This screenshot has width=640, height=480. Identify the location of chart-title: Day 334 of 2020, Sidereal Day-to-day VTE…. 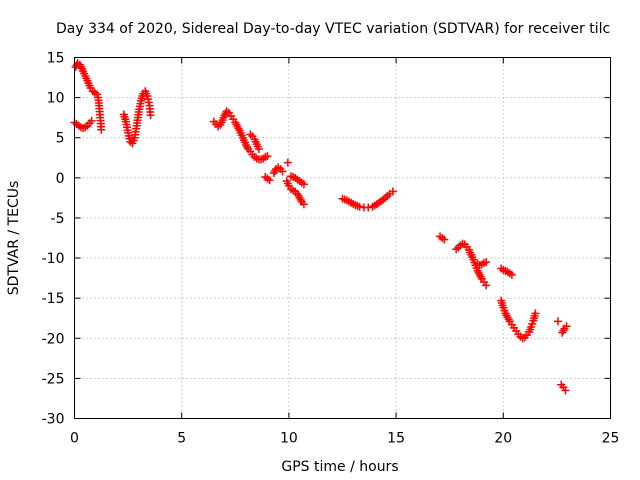
(333, 29).